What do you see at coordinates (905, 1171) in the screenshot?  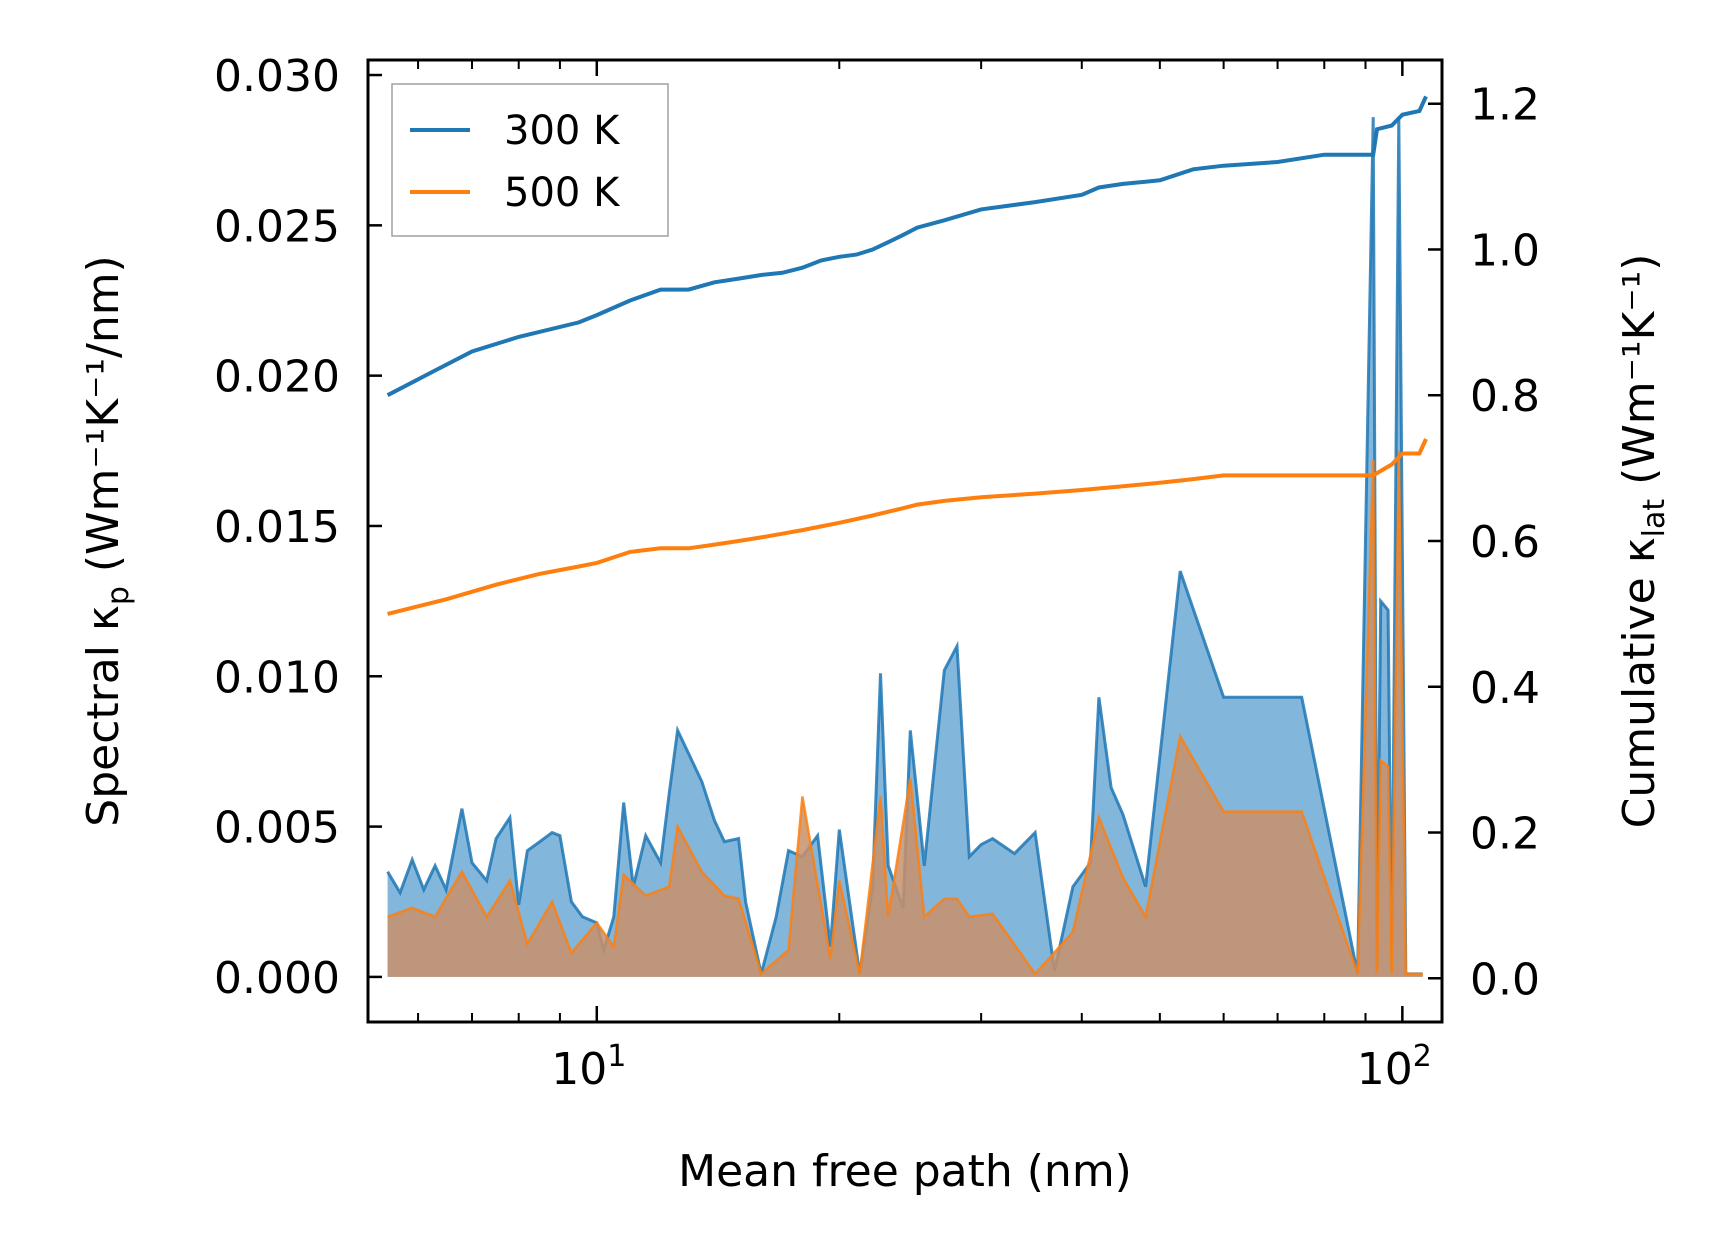 I see `x-axis-label: Mean free path (nm)` at bounding box center [905, 1171].